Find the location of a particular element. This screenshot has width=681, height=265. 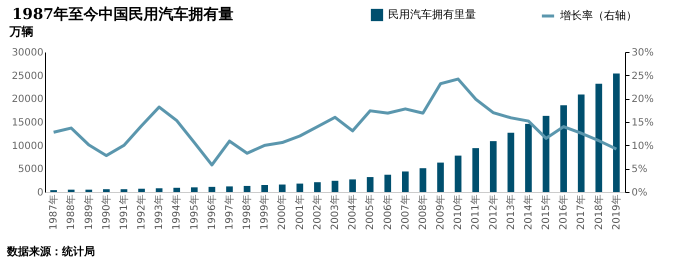

source-note: 数据来源：统计局 is located at coordinates (50, 251).